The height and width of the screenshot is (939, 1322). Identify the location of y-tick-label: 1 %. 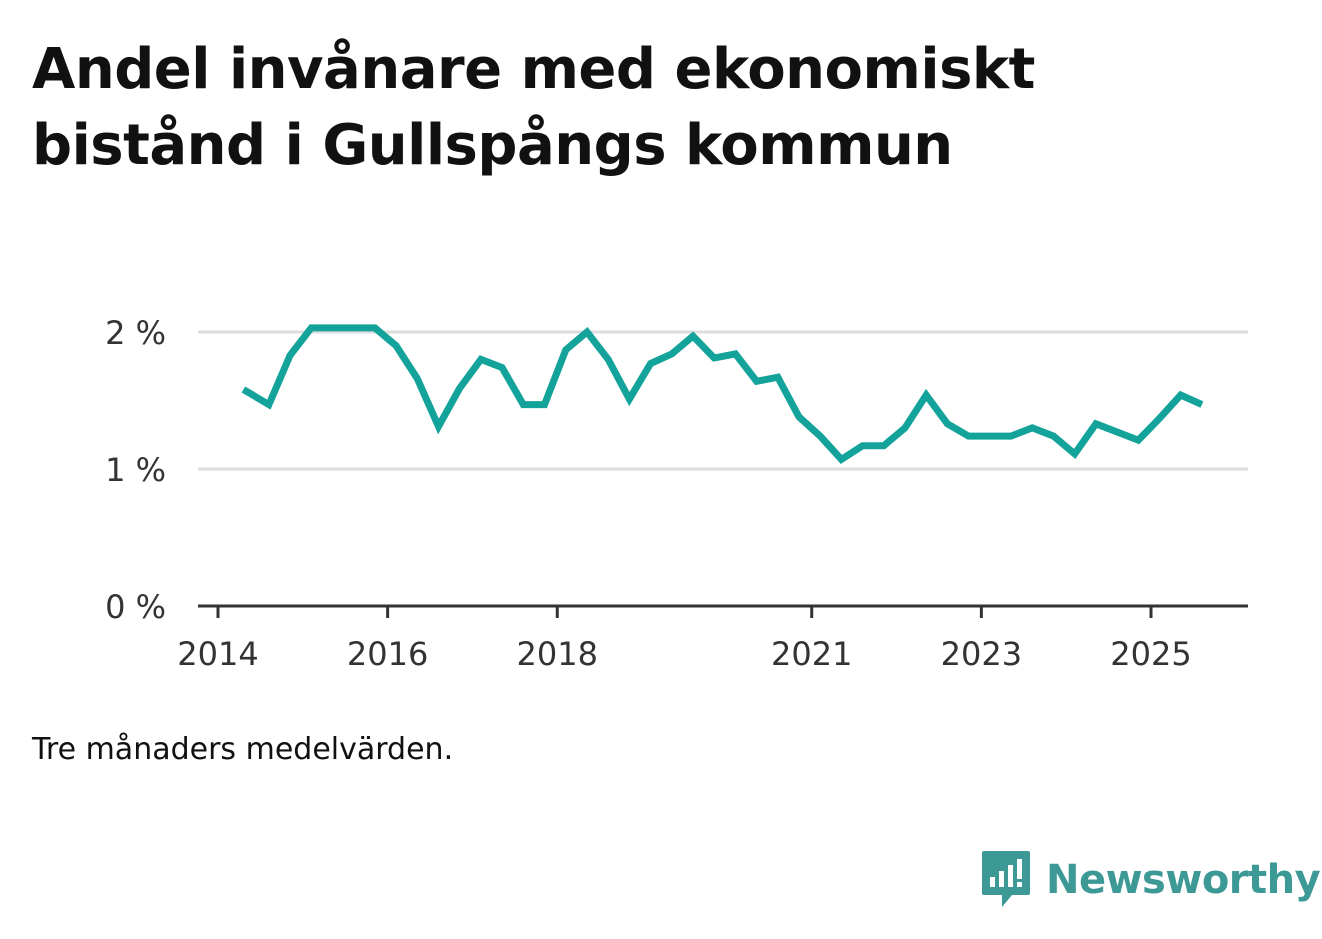
(135, 470).